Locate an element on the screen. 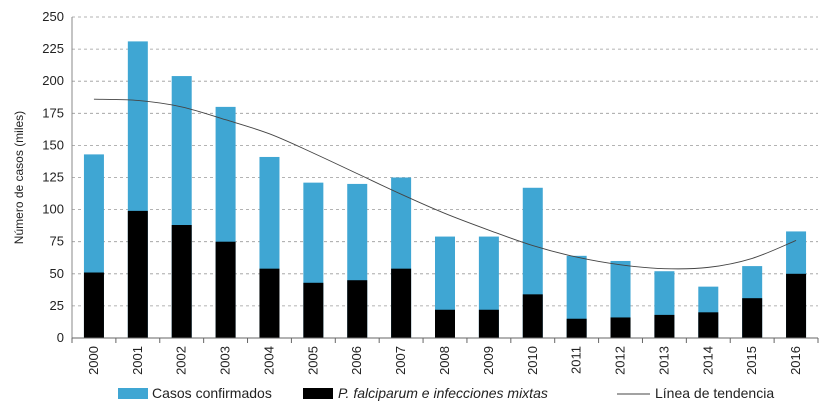 This screenshot has width=822, height=408. bar-falciparum-2010 is located at coordinates (532, 316).